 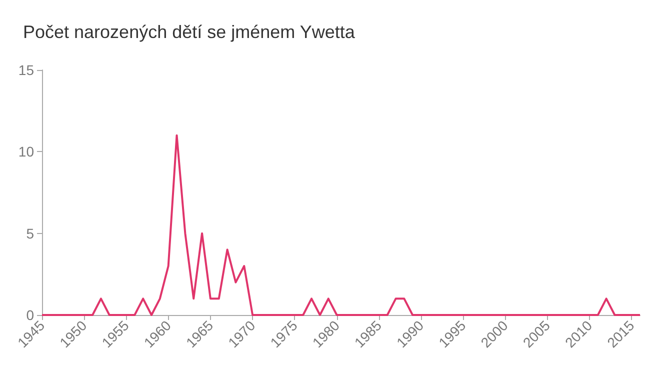 What do you see at coordinates (30, 233) in the screenshot?
I see `y-tick-label: 5` at bounding box center [30, 233].